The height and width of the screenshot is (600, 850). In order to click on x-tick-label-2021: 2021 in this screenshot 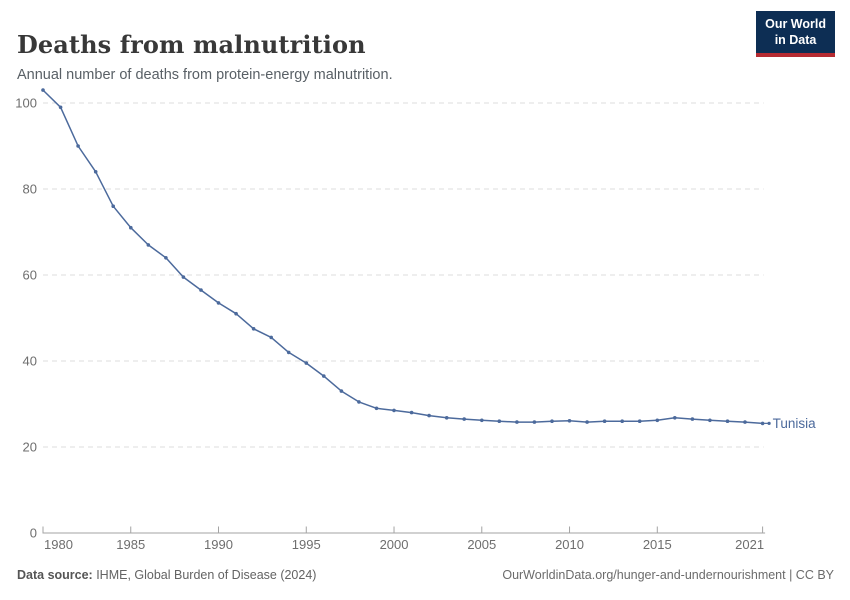, I will do `click(749, 544)`.